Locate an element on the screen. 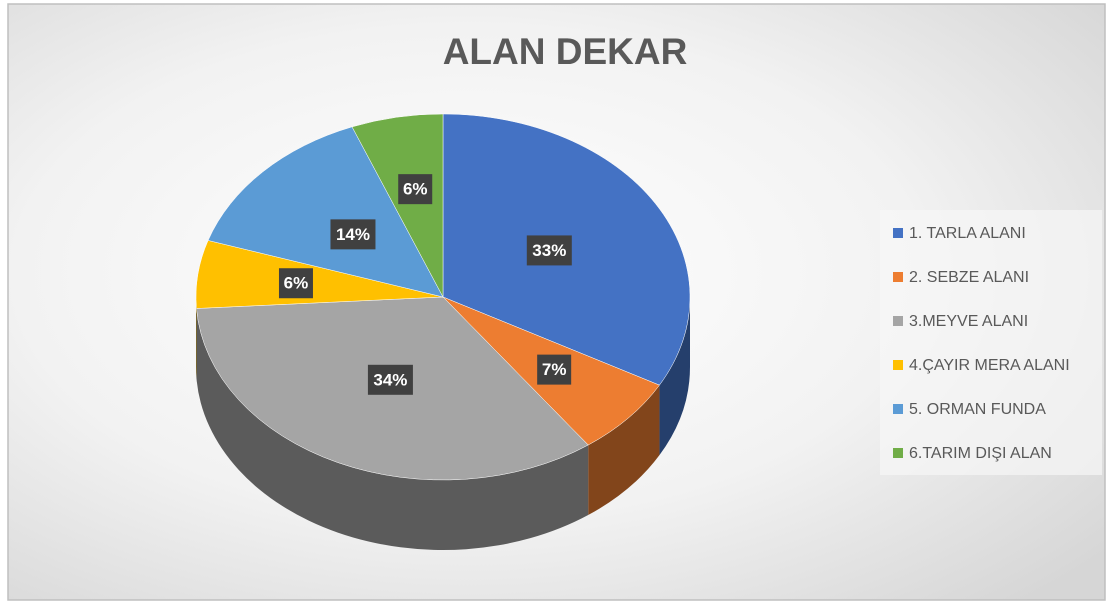  data-label: 34% is located at coordinates (390, 379).